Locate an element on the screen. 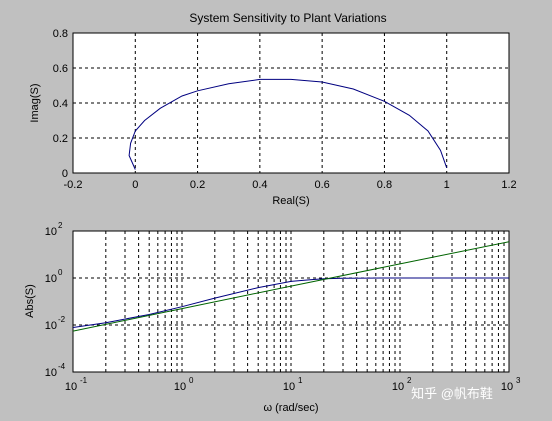 This screenshot has width=552, height=421. magnitude-curve-blue is located at coordinates (290, 302).